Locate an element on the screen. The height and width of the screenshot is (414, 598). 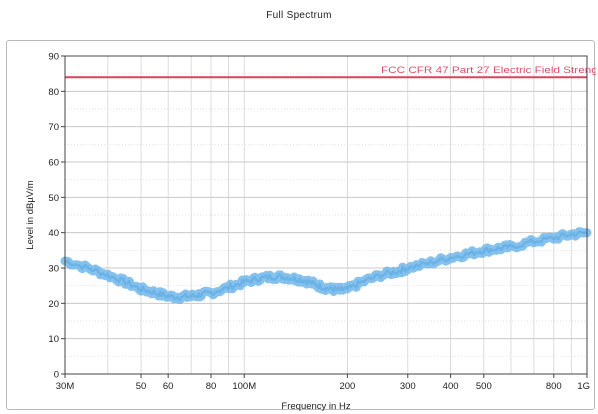
x-tick-label: 200 is located at coordinates (347, 386).